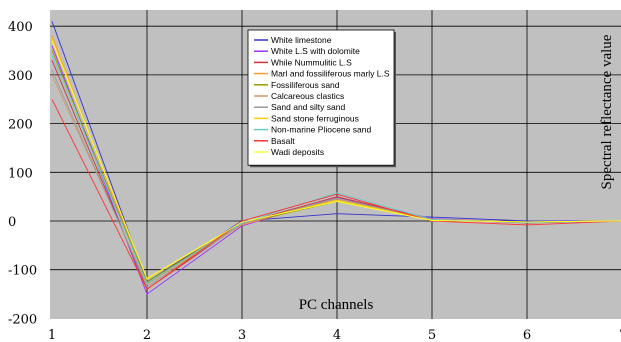 Image resolution: width=621 pixels, height=342 pixels. I want to click on legend-label-11: Wadi deposits, so click(297, 152).